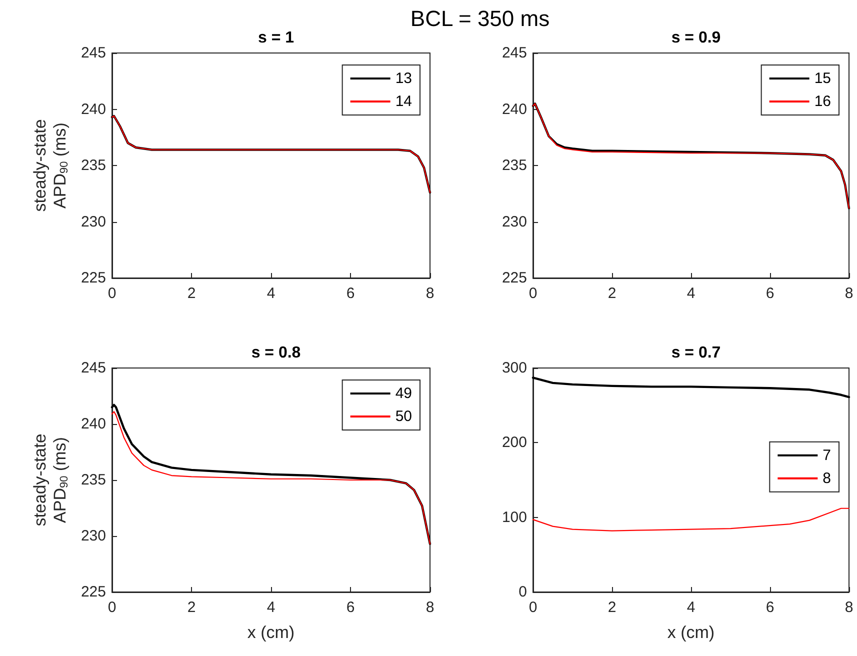  Describe the element at coordinates (514, 517) in the screenshot. I see `y-tick-label: 100` at that location.